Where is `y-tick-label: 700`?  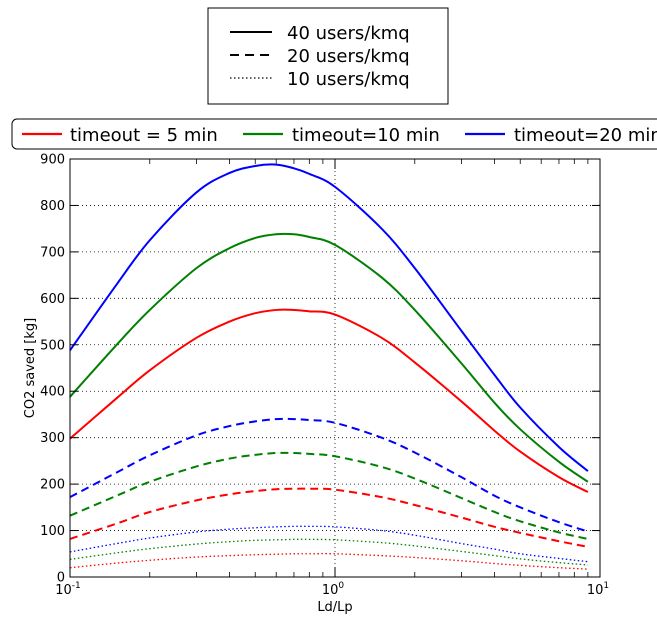 y-tick-label: 700 is located at coordinates (52, 252).